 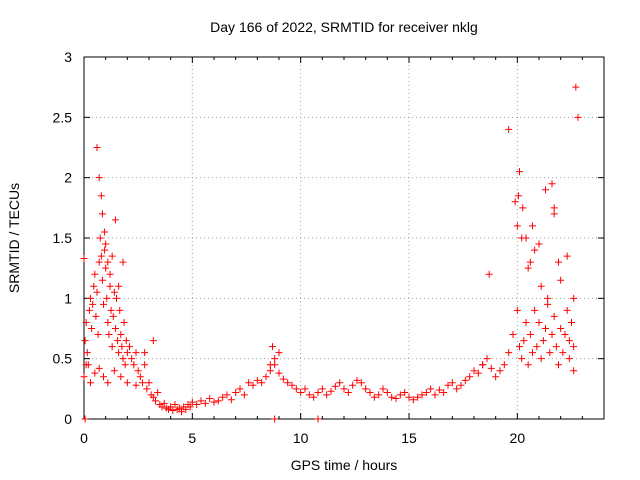 I want to click on y-tick-label: 0, so click(x=68, y=419).